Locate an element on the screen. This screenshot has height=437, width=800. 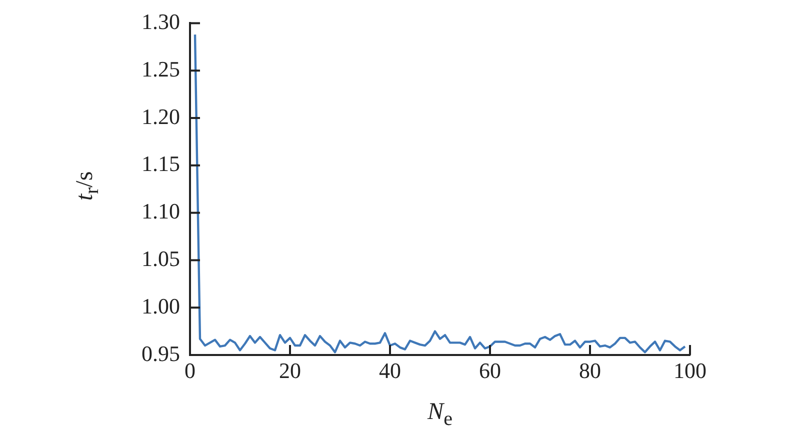
y-tick-label: 0.95 is located at coordinates (161, 353).